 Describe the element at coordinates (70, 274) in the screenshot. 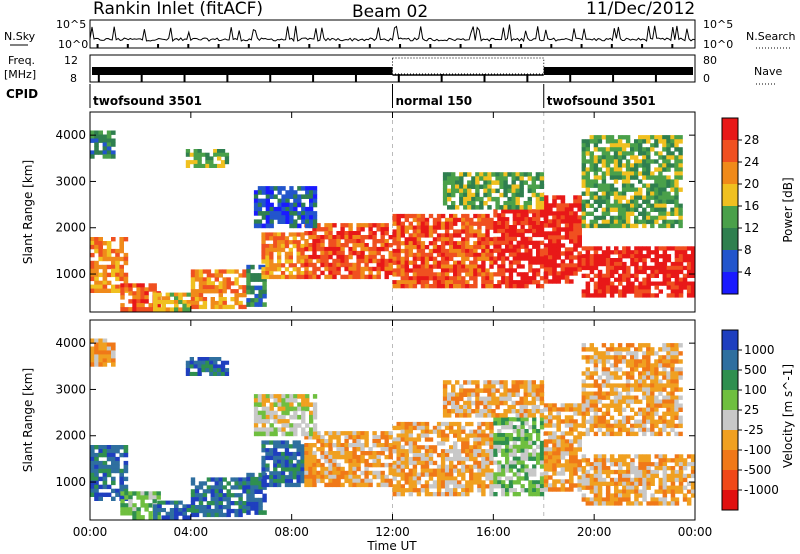

I see `y-tick-label: 1000` at that location.